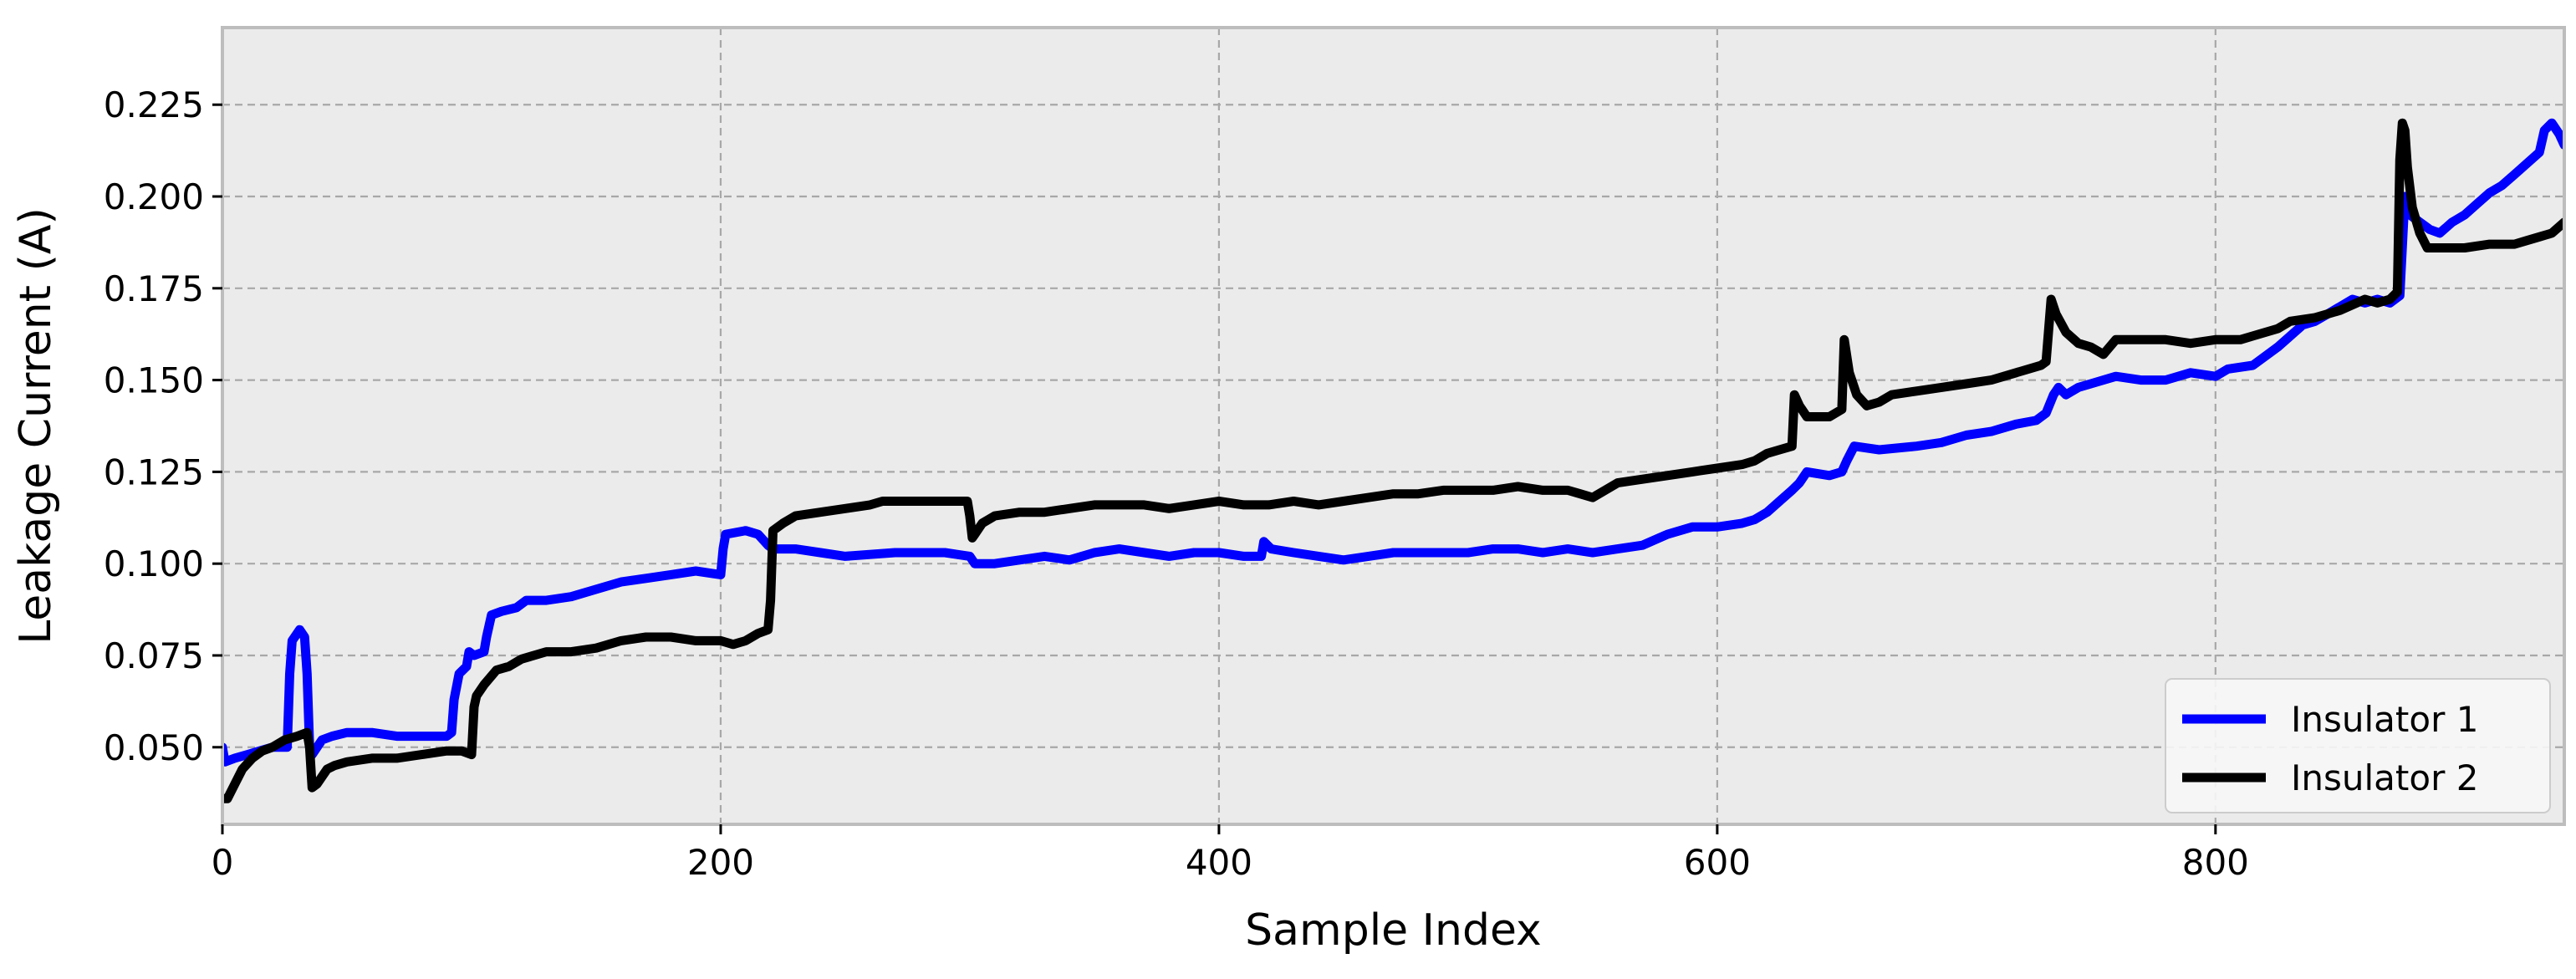  I want to click on x-tick-label: 200, so click(721, 862).